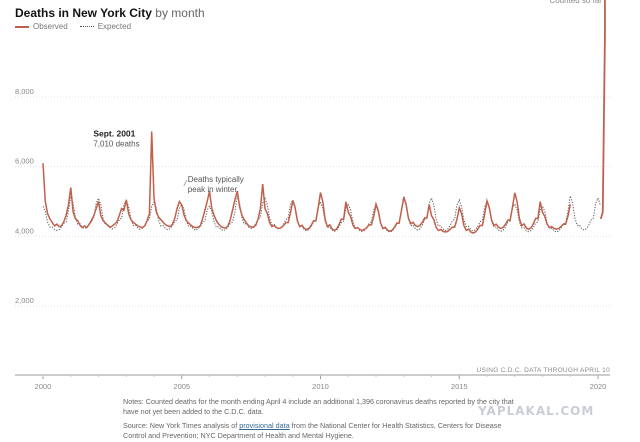  Describe the element at coordinates (264, 425) in the screenshot. I see `provisional-data-link: provisional data` at that location.